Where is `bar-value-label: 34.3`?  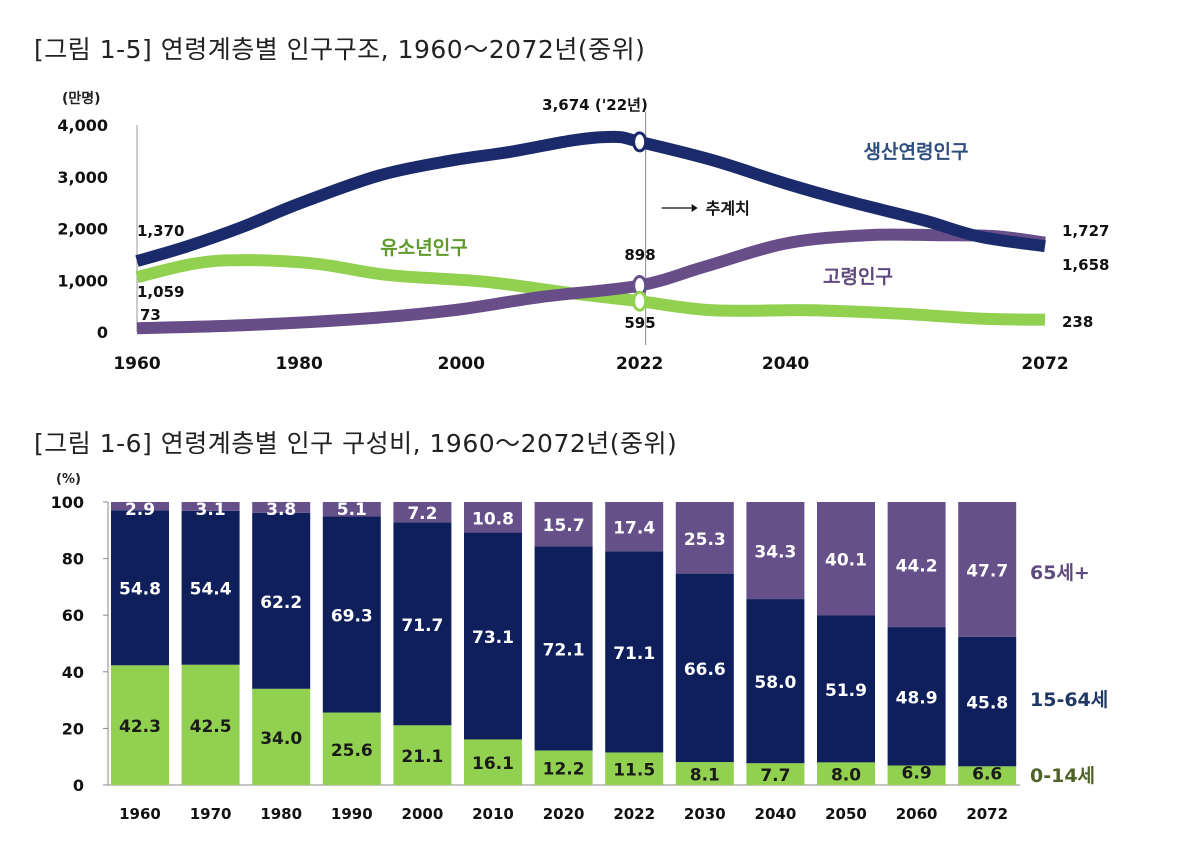
bar-value-label: 34.3 is located at coordinates (775, 553).